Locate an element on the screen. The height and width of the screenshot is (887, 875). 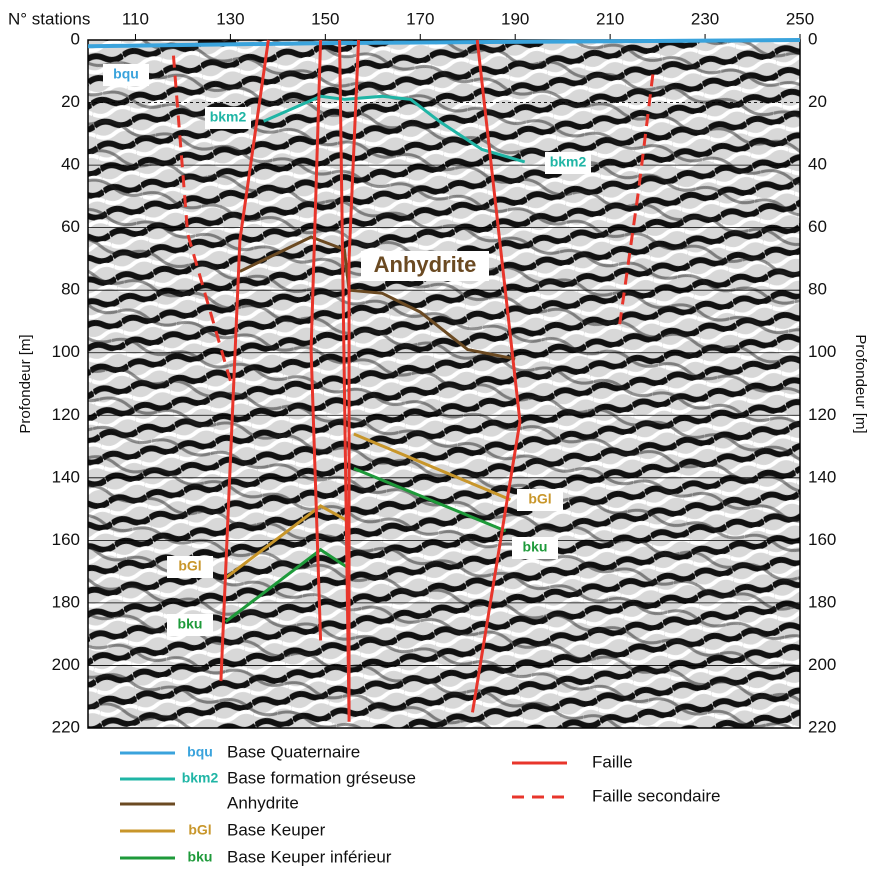
legend-label: Anhydrite is located at coordinates (263, 802).